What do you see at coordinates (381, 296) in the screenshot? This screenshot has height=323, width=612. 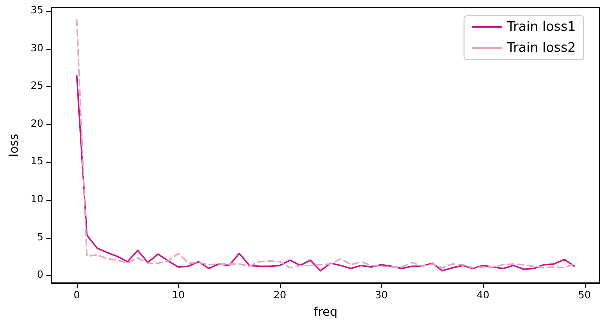 I see `x-tick-label: 30` at bounding box center [381, 296].